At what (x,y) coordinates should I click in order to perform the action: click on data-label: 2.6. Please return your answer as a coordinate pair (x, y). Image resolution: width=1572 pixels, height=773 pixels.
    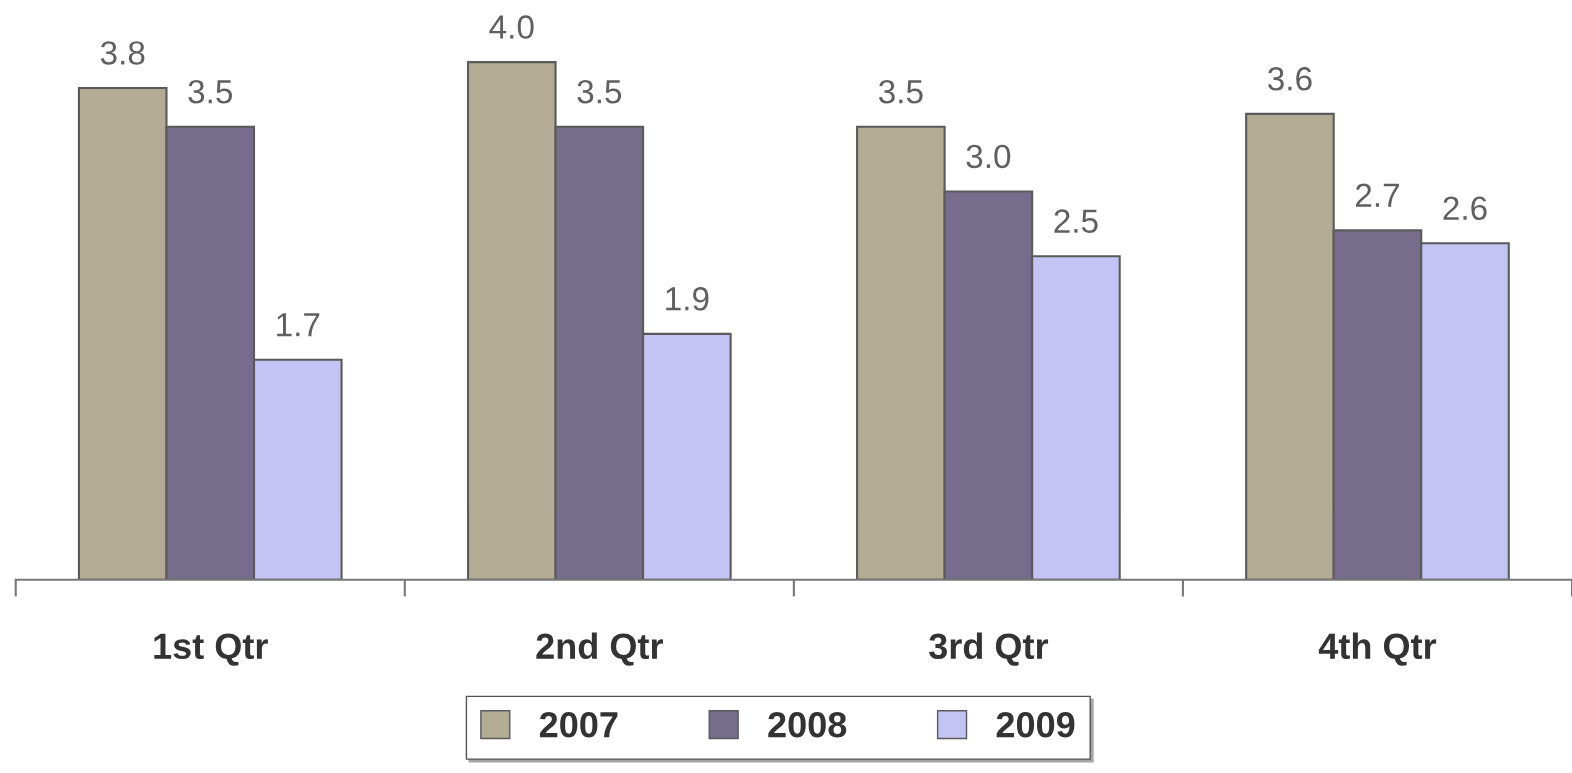
    Looking at the image, I should click on (1465, 208).